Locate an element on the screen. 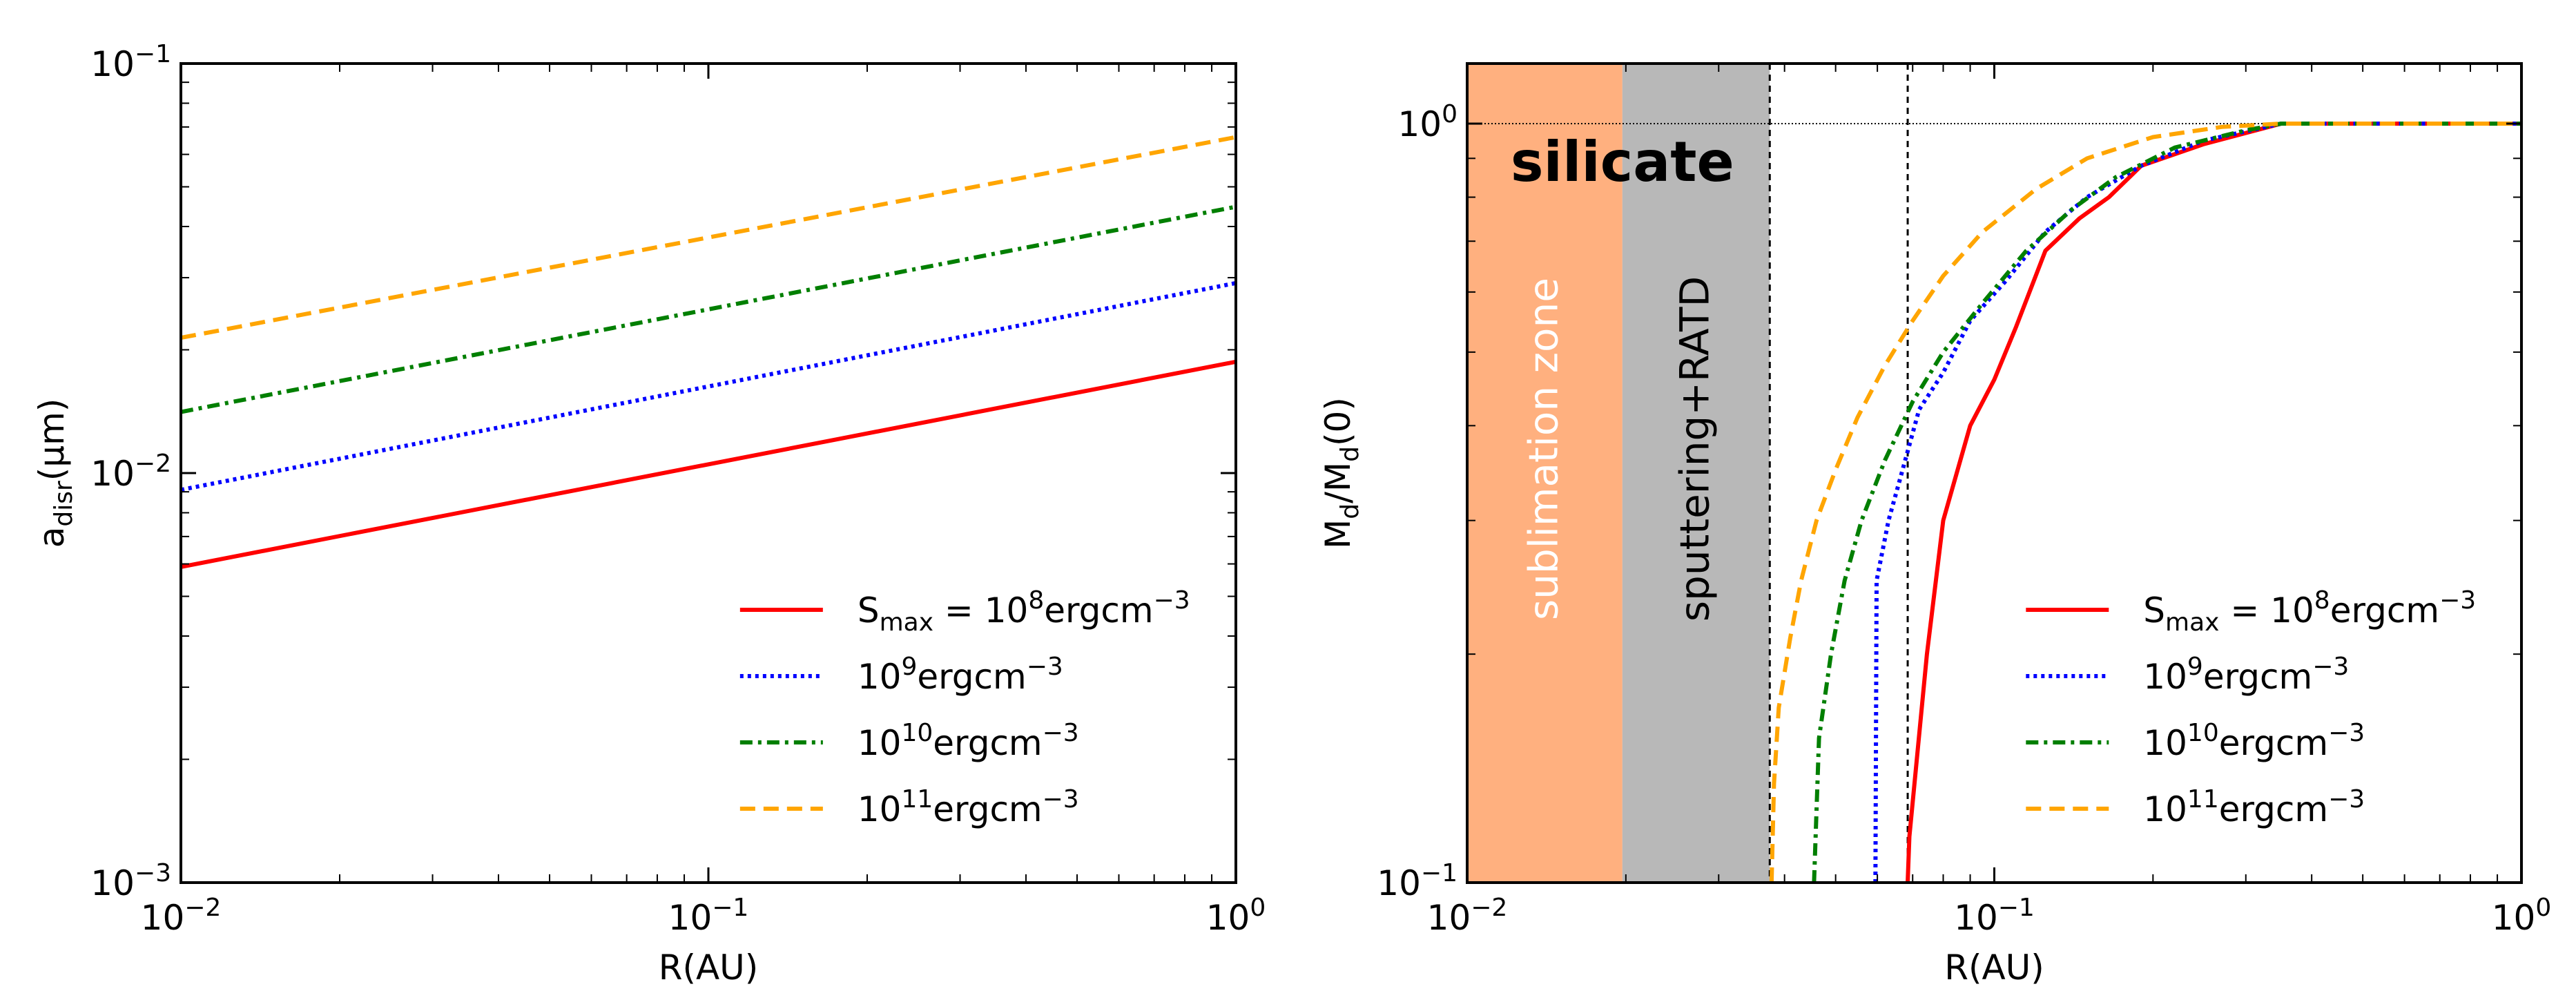 Image resolution: width=2576 pixels, height=1000 pixels. y-axis-label: Md/Md(0) is located at coordinates (1341, 473).